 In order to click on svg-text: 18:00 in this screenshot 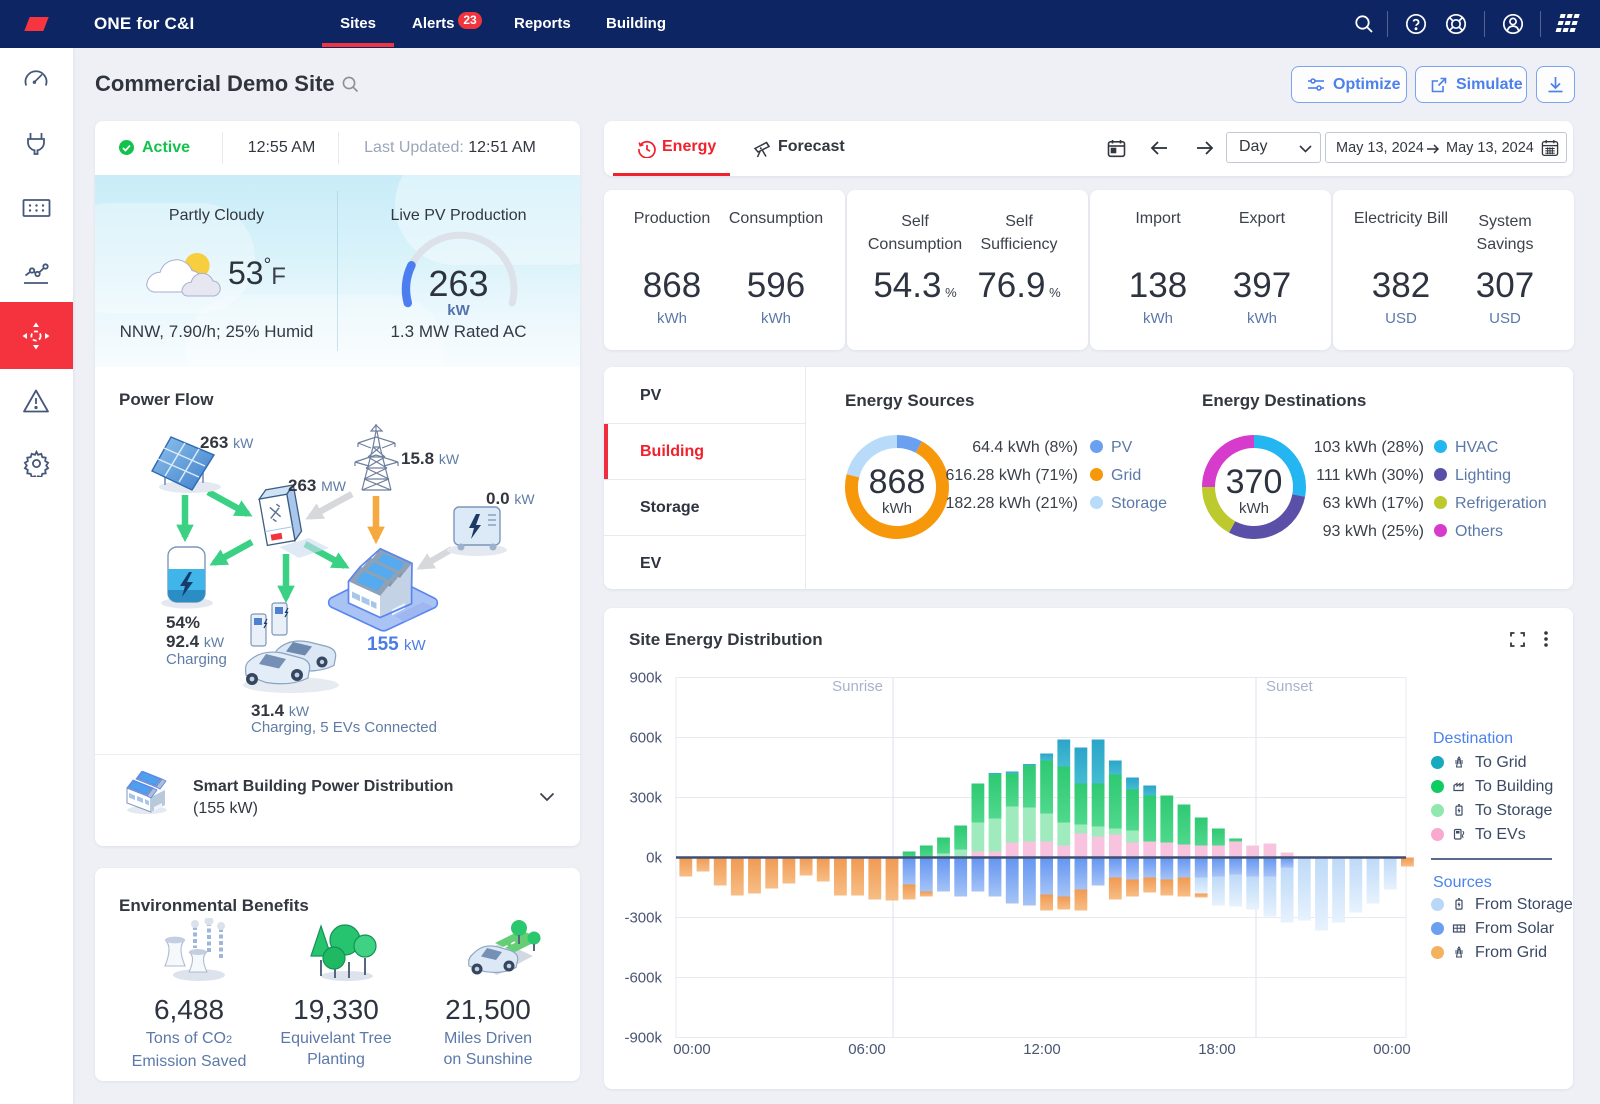, I will do `click(1217, 1049)`.